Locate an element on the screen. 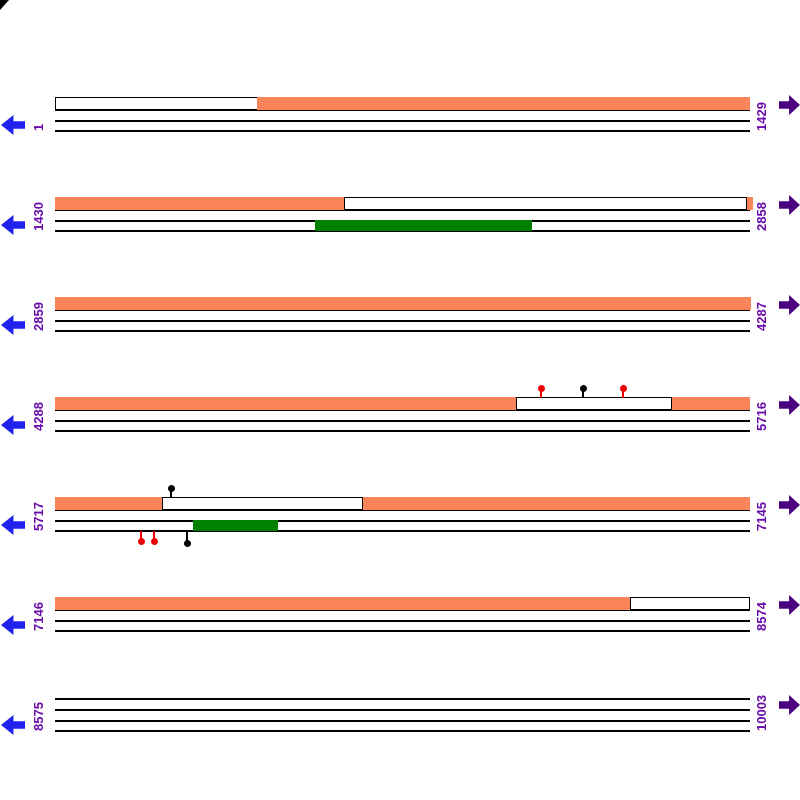  segment-start-label: 1 is located at coordinates (38, 127).